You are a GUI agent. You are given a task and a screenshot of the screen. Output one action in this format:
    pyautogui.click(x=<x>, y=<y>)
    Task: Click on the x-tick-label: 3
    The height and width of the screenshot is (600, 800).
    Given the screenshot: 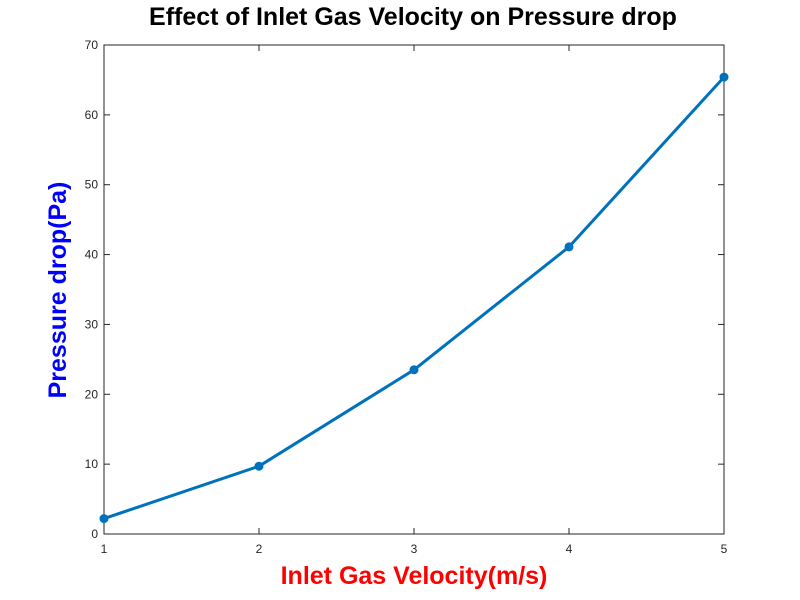 What is the action you would take?
    pyautogui.click(x=414, y=549)
    